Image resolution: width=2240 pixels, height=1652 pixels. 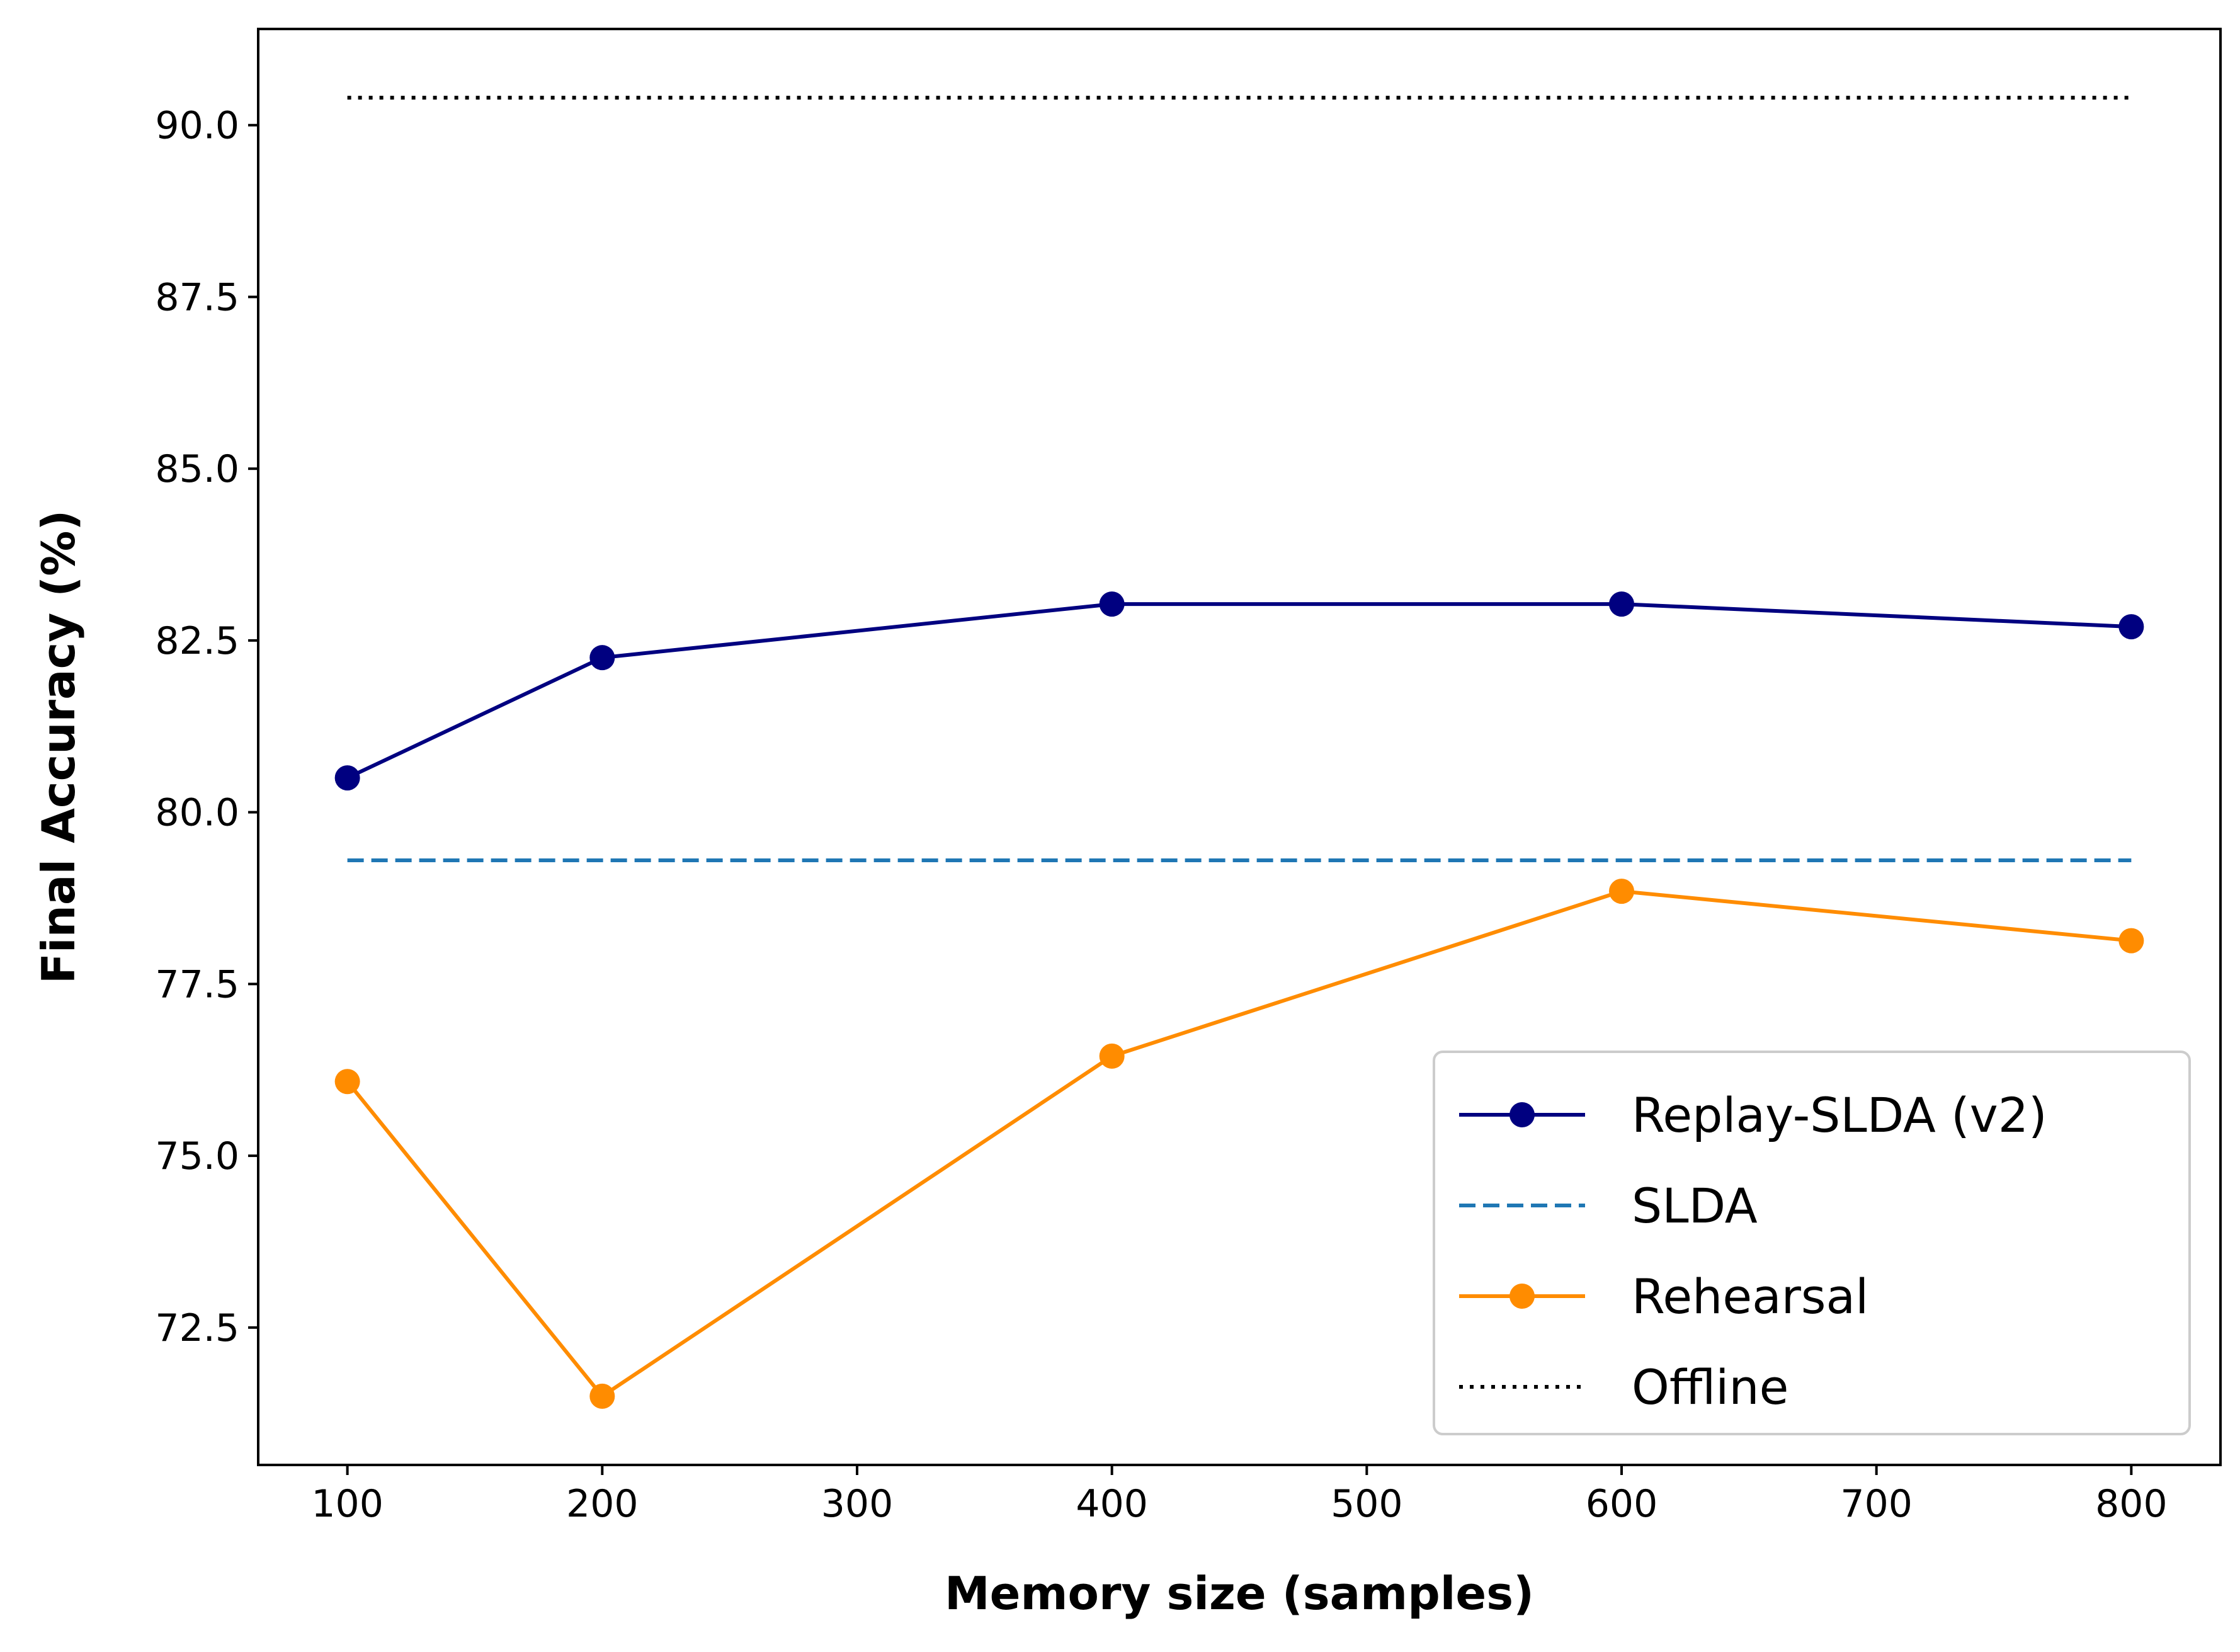 I want to click on y-tick-label: 80.0, so click(x=197, y=813).